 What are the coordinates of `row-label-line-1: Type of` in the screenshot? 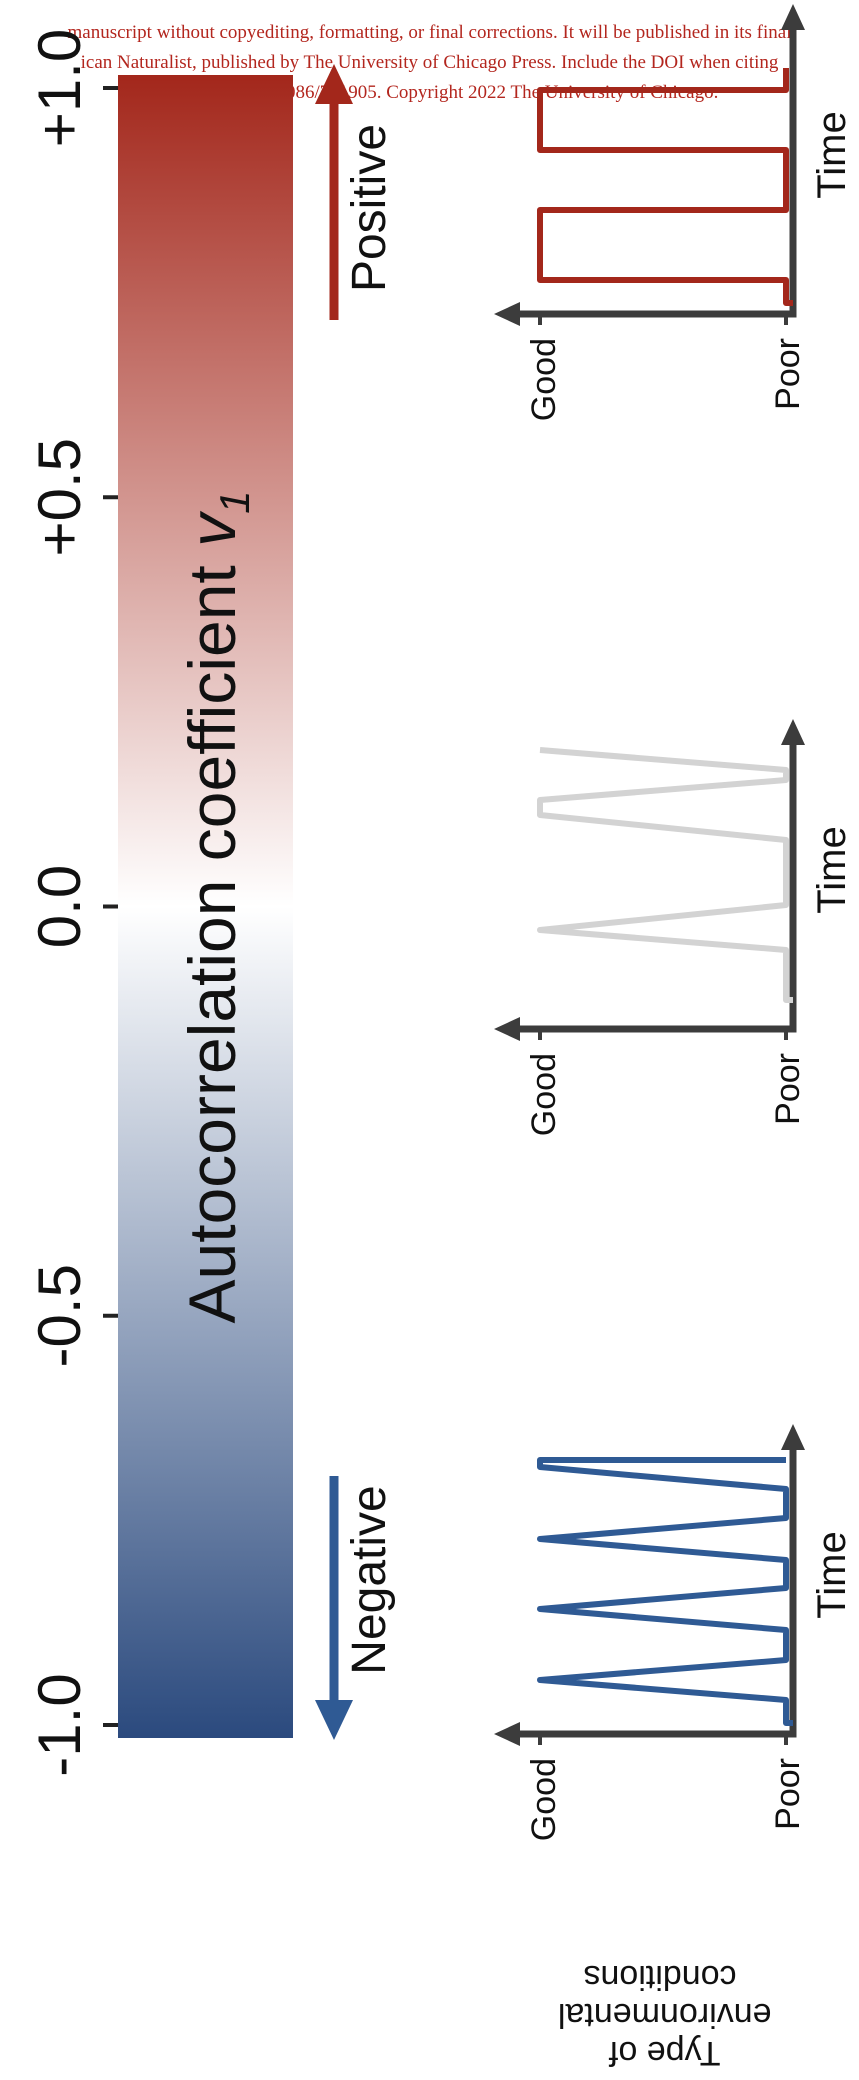 It's located at (664, 2053).